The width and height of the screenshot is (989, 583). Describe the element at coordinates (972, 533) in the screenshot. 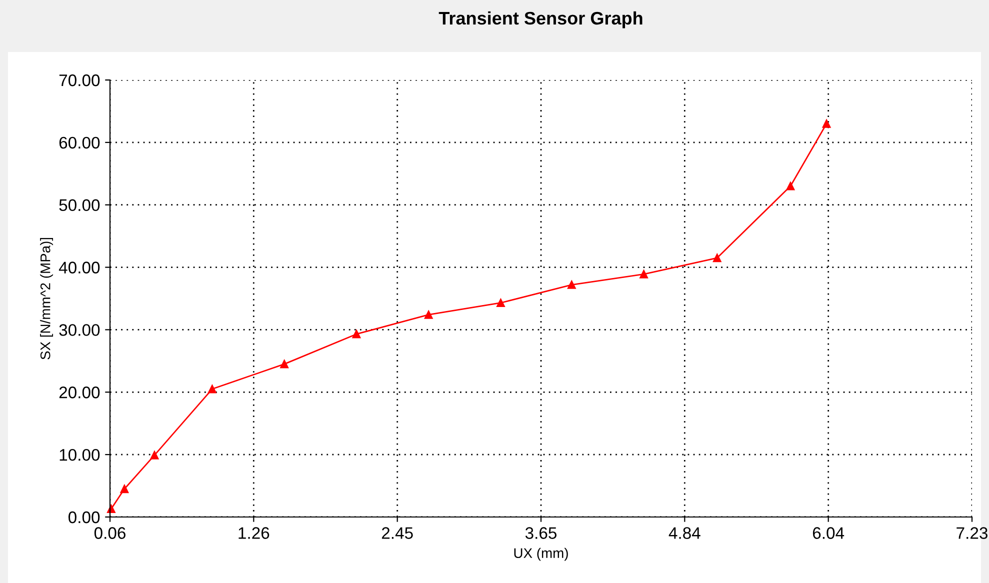

I see `x-tick-label: 7.23` at that location.